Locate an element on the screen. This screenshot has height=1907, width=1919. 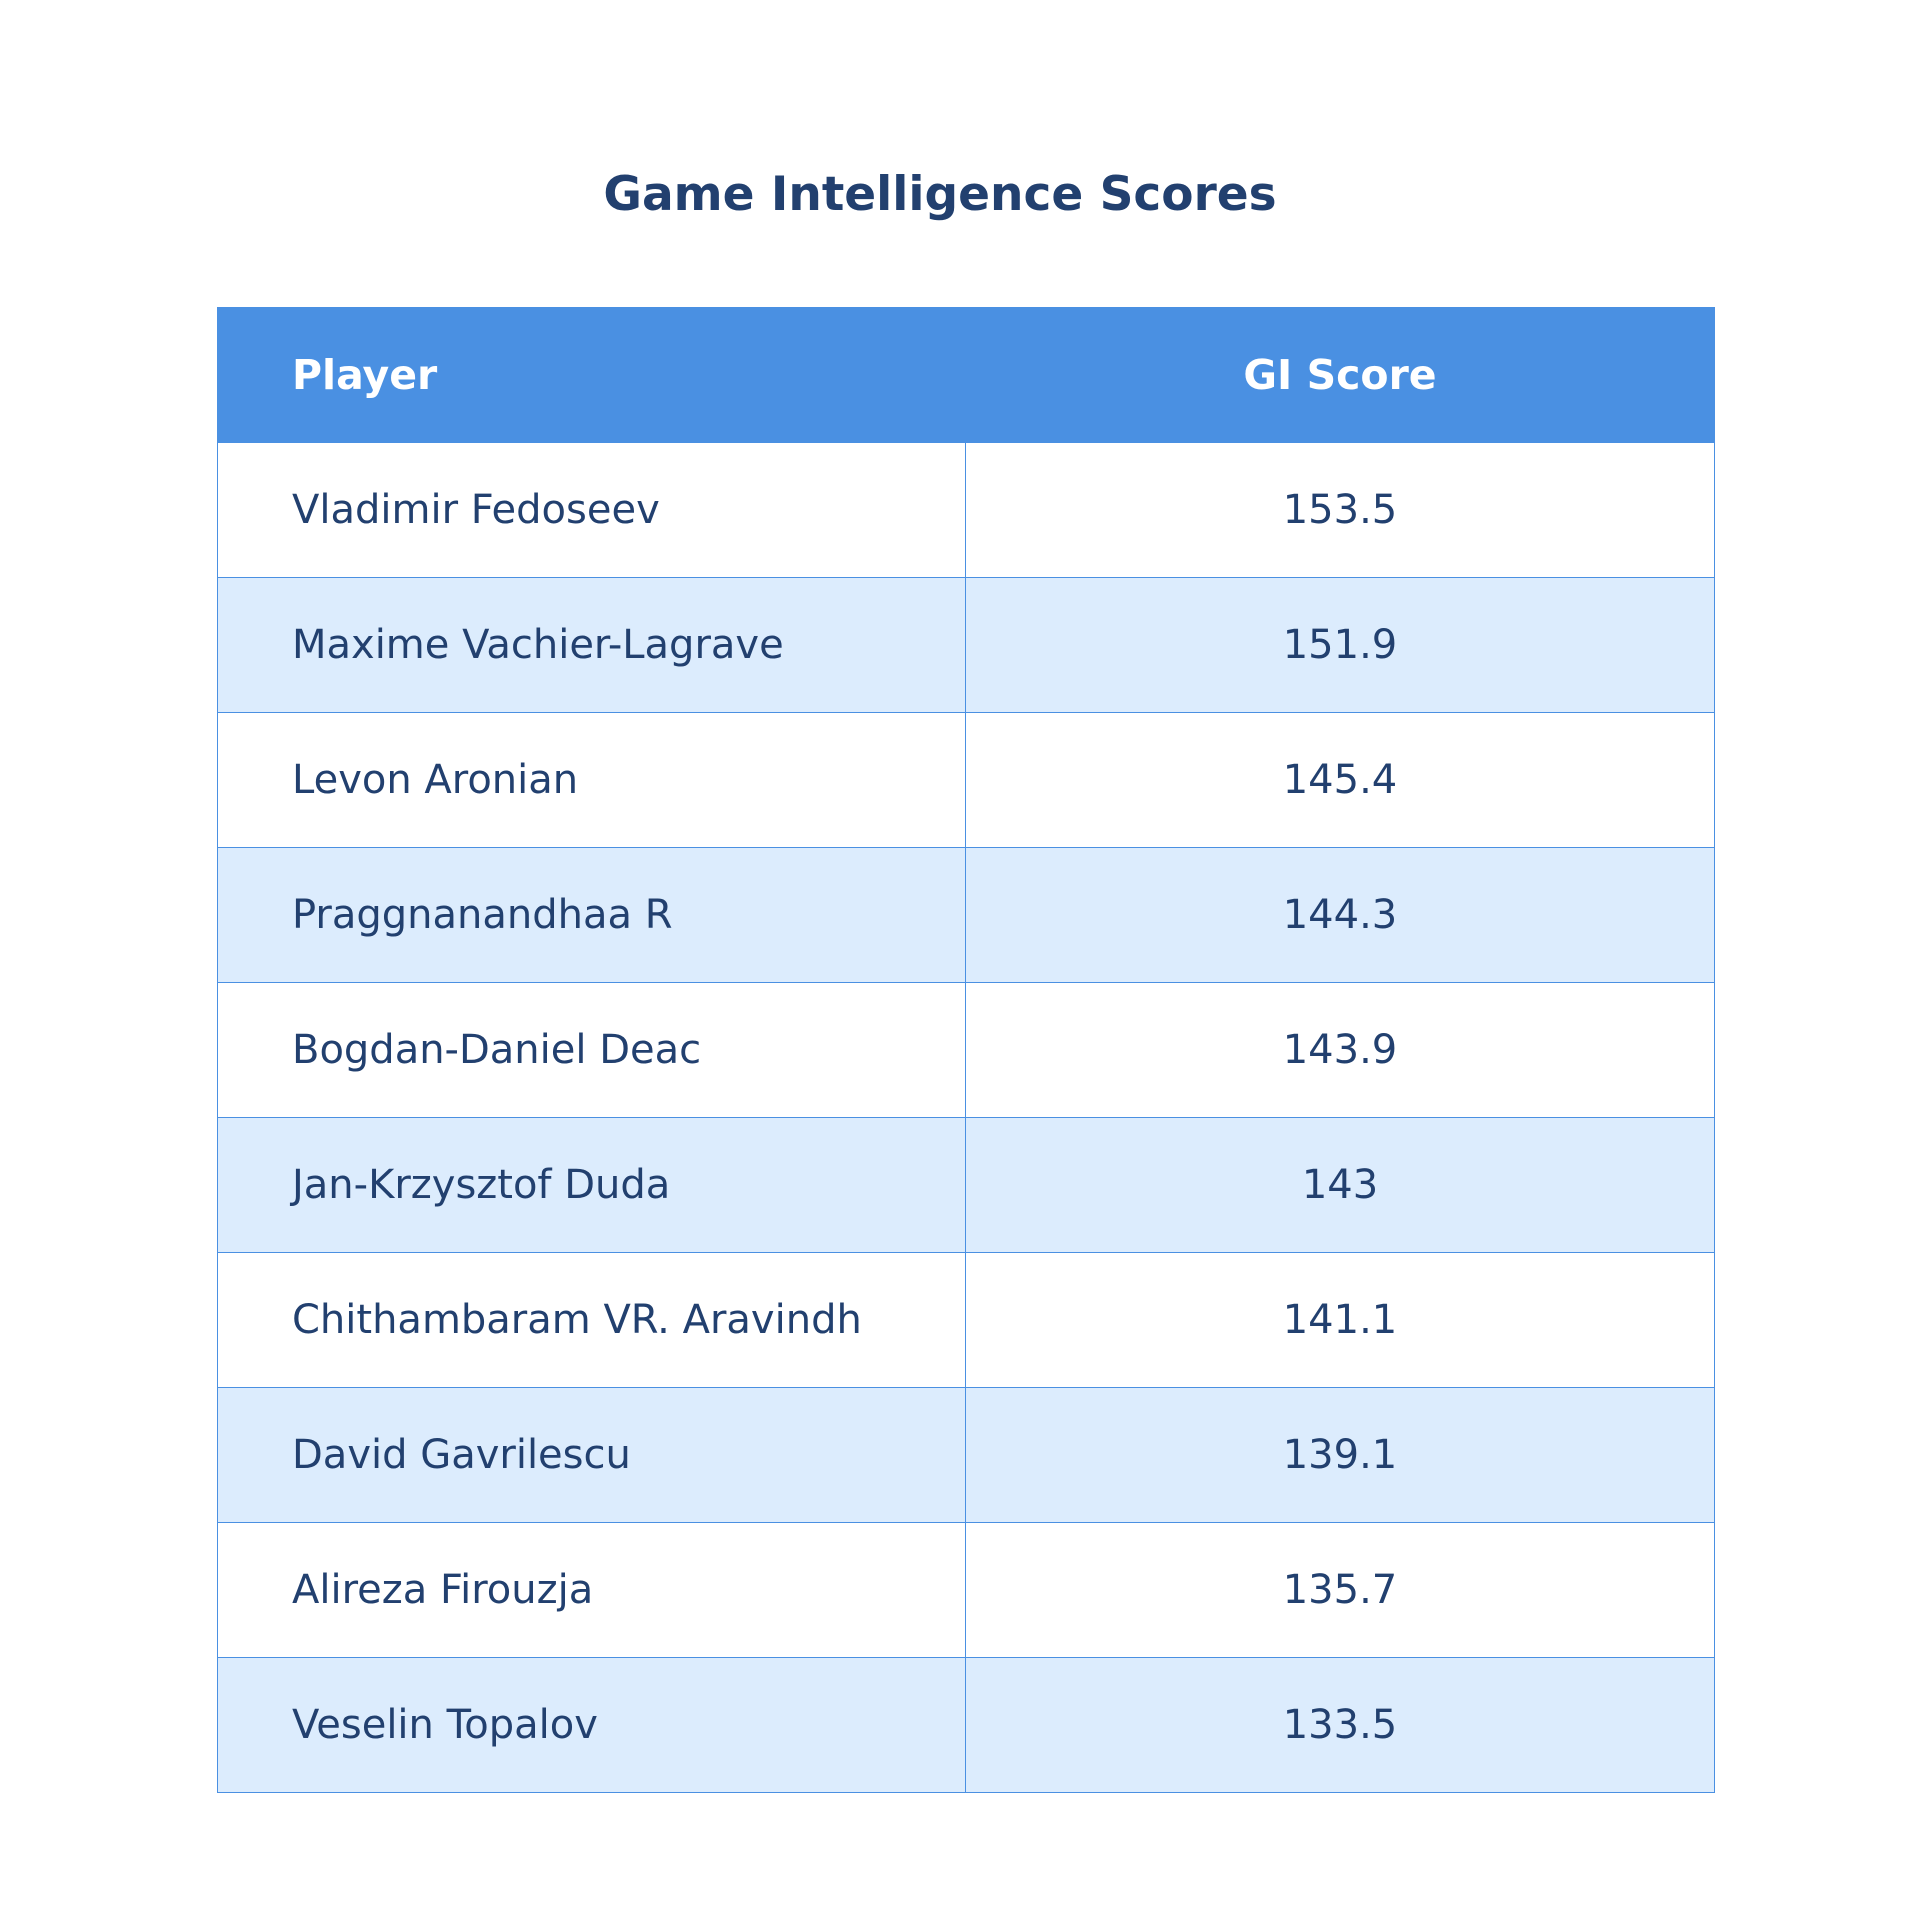
table-row: Alireza Firouzja 135.7 is located at coordinates (966, 1590).